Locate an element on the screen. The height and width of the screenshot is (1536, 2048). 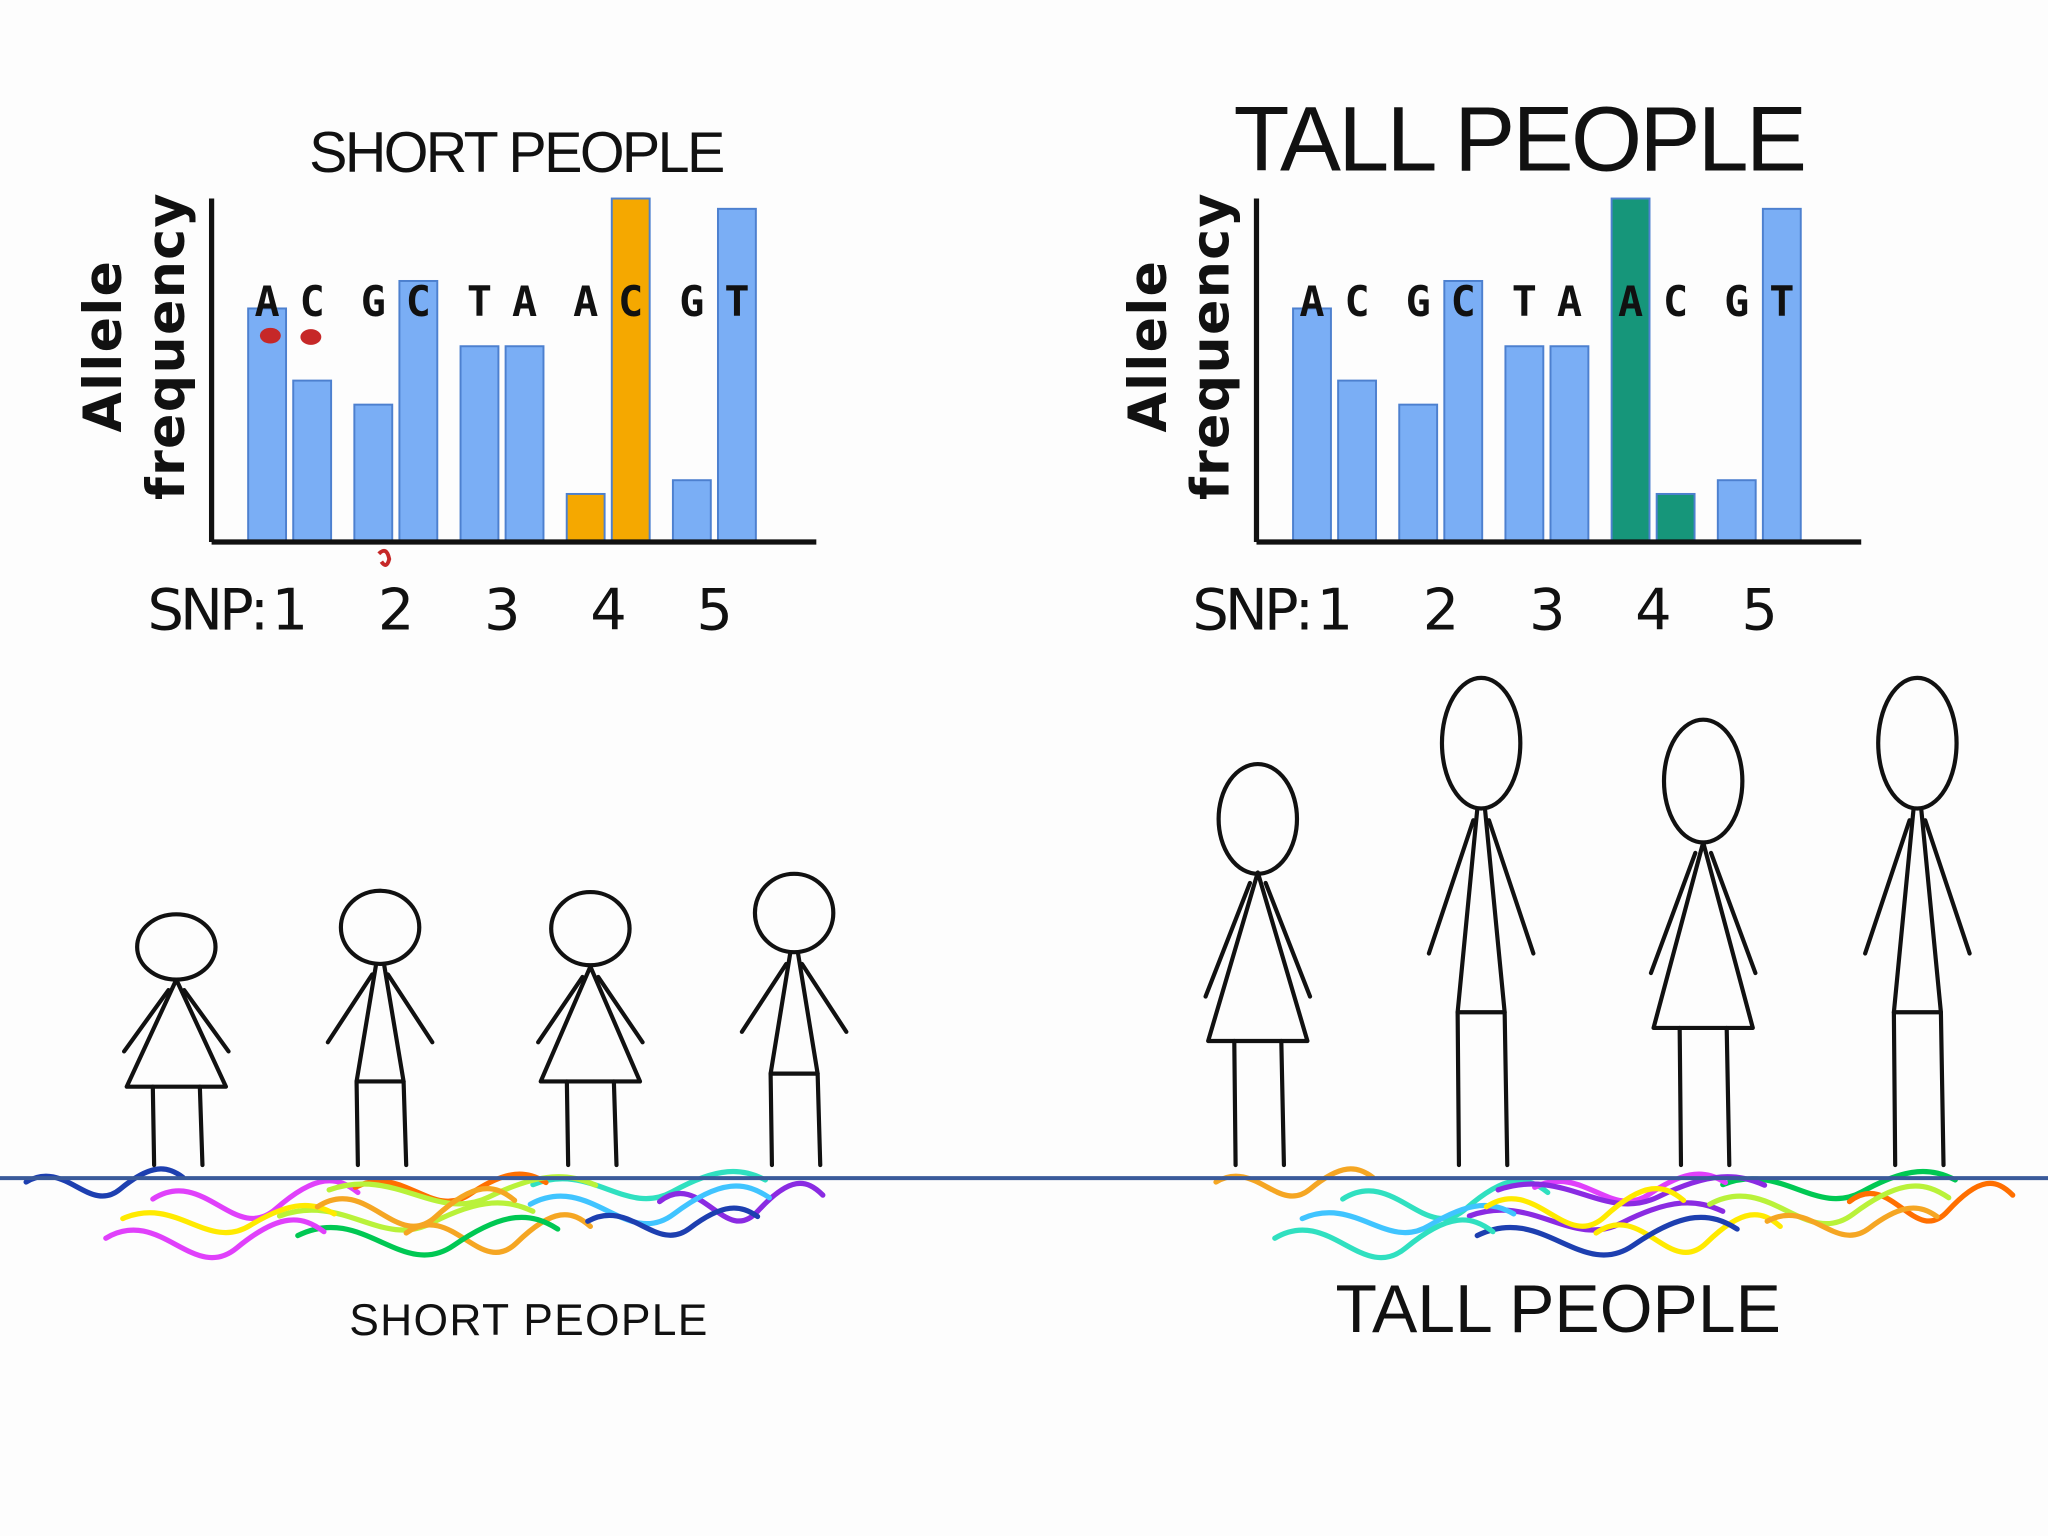
chart-title: TALL PEOPLE is located at coordinates (1519, 139).